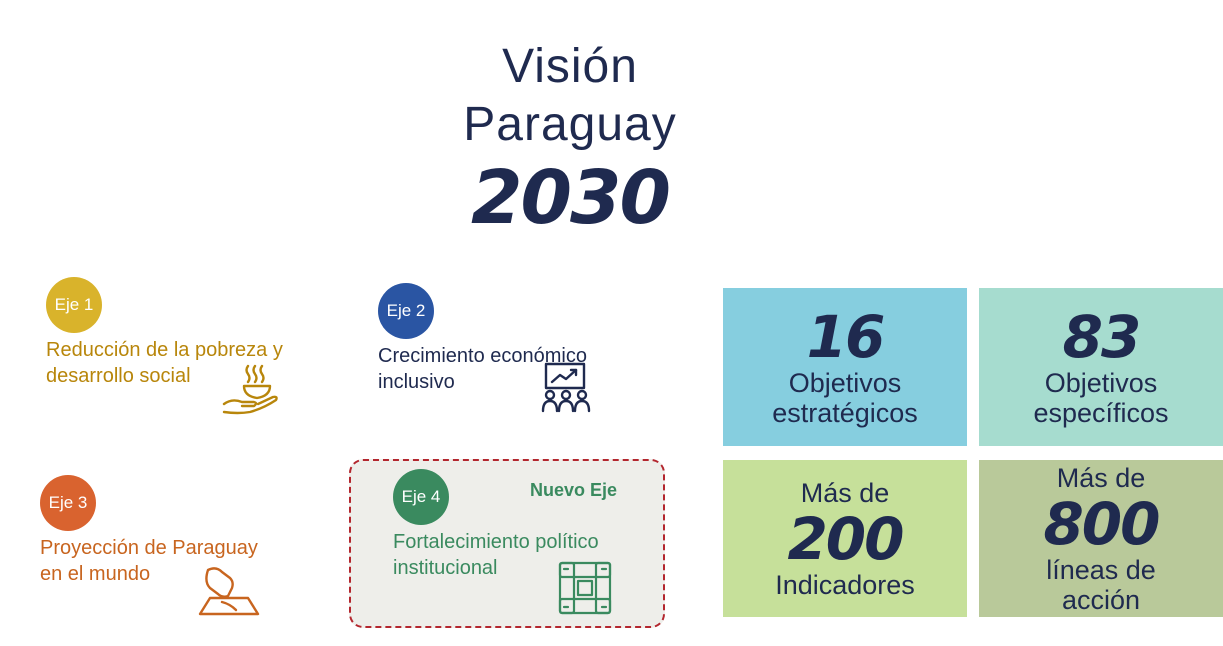 Image resolution: width=1223 pixels, height=646 pixels. I want to click on stat-tile-indicadores: Más de 200 Indicadores, so click(845, 538).